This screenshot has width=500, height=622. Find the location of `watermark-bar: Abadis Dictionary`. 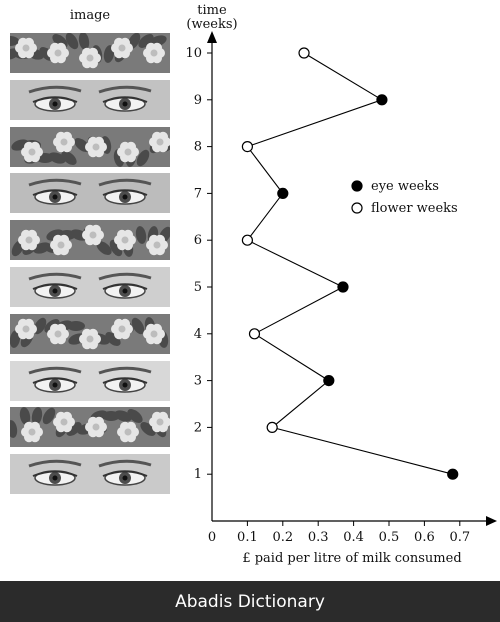

watermark-bar: Abadis Dictionary is located at coordinates (250, 601).